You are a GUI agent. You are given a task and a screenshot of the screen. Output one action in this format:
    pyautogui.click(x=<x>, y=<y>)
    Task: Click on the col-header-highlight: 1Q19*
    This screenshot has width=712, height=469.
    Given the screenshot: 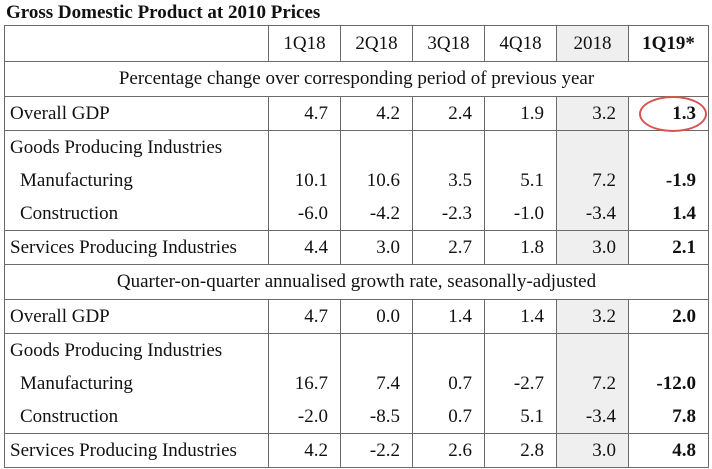 What is the action you would take?
    pyautogui.click(x=668, y=43)
    